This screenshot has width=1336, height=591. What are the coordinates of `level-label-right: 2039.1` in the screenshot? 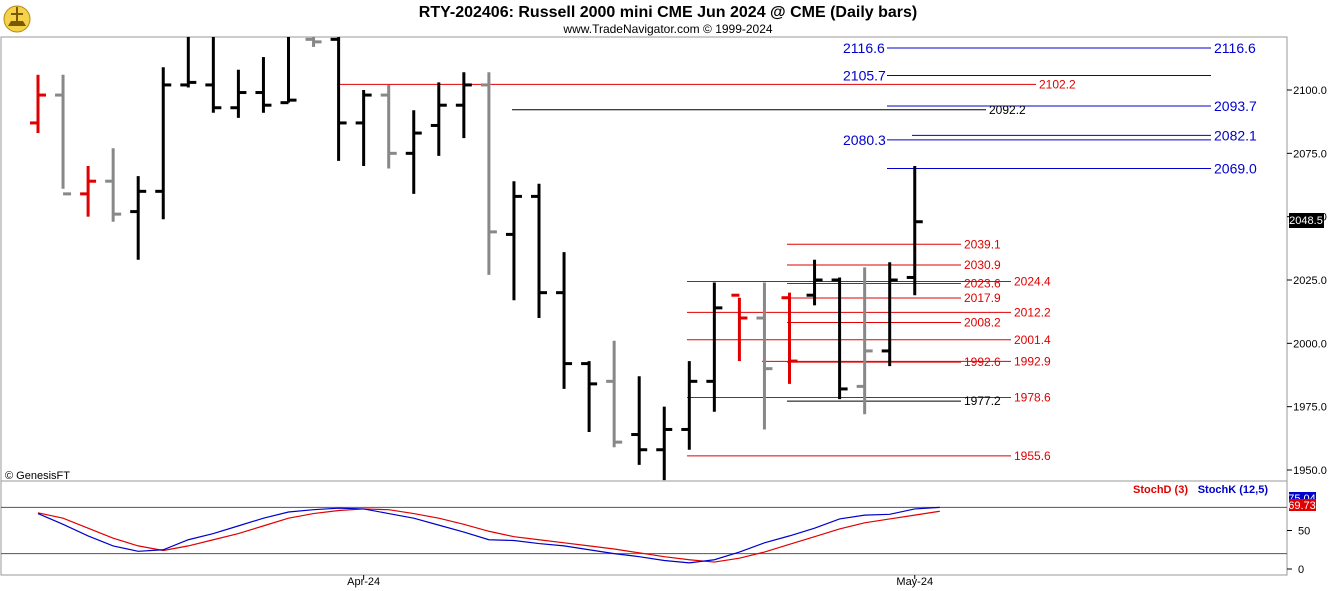 It's located at (982, 244).